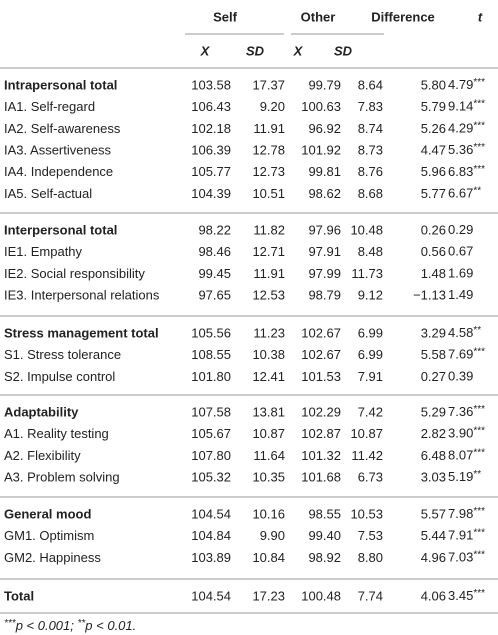 This screenshot has height=635, width=498. I want to click on cell: 101.68, so click(321, 477).